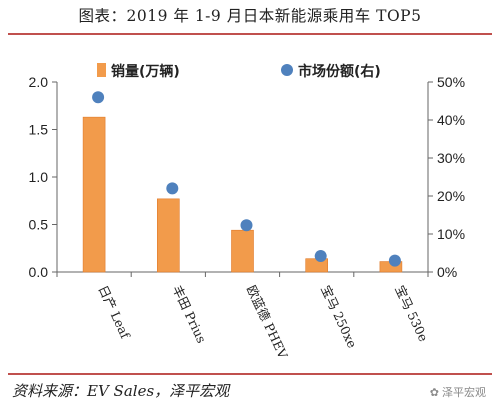 This screenshot has width=500, height=415. Describe the element at coordinates (39, 177) in the screenshot. I see `left-tick-label: 1.0` at that location.